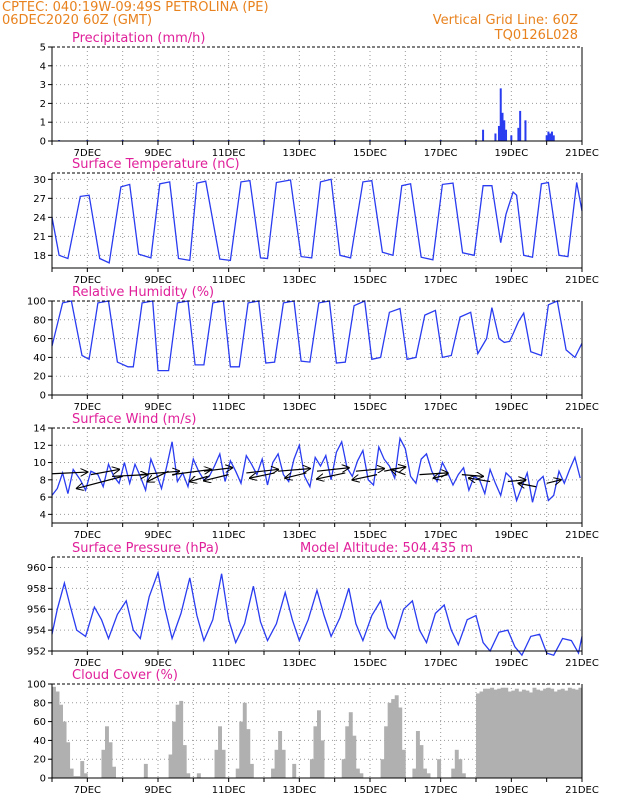 This screenshot has height=800, width=618. I want to click on wind-xtick-label: 9DEC, so click(157, 535).